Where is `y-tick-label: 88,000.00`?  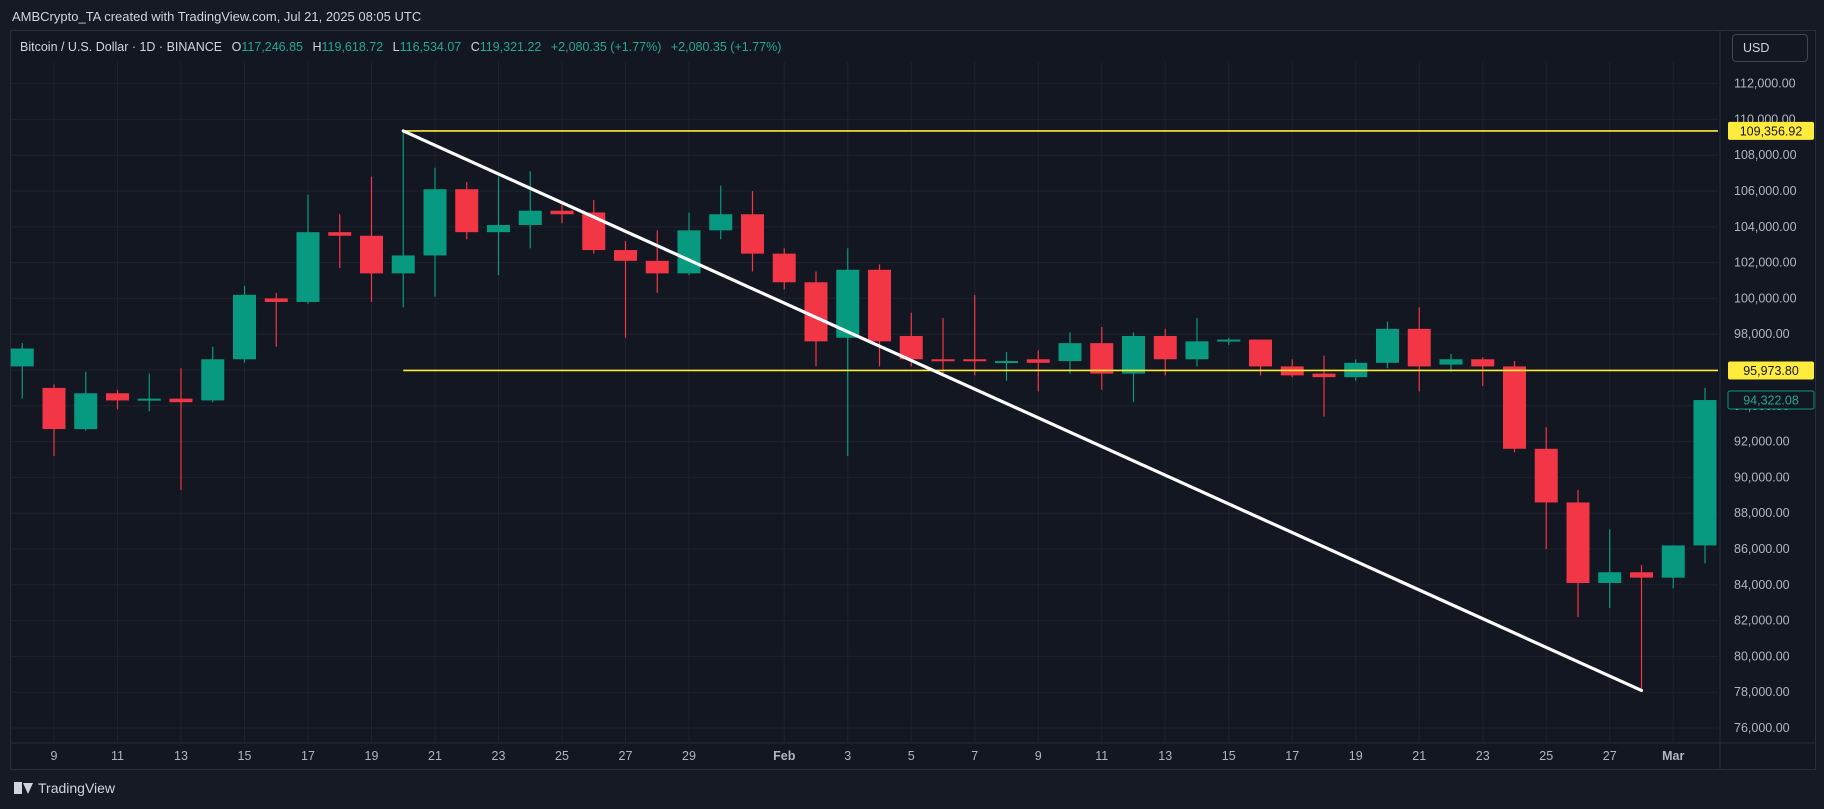
y-tick-label: 88,000.00 is located at coordinates (1762, 513).